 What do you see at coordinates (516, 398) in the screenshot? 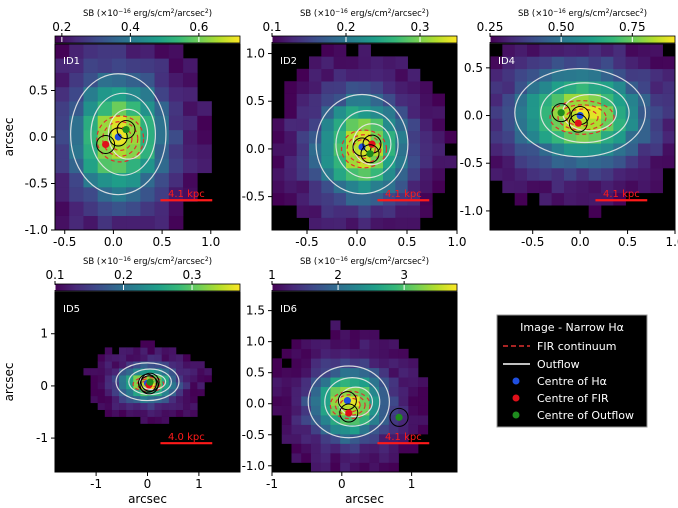
I see `legend-fircentre-swatch` at bounding box center [516, 398].